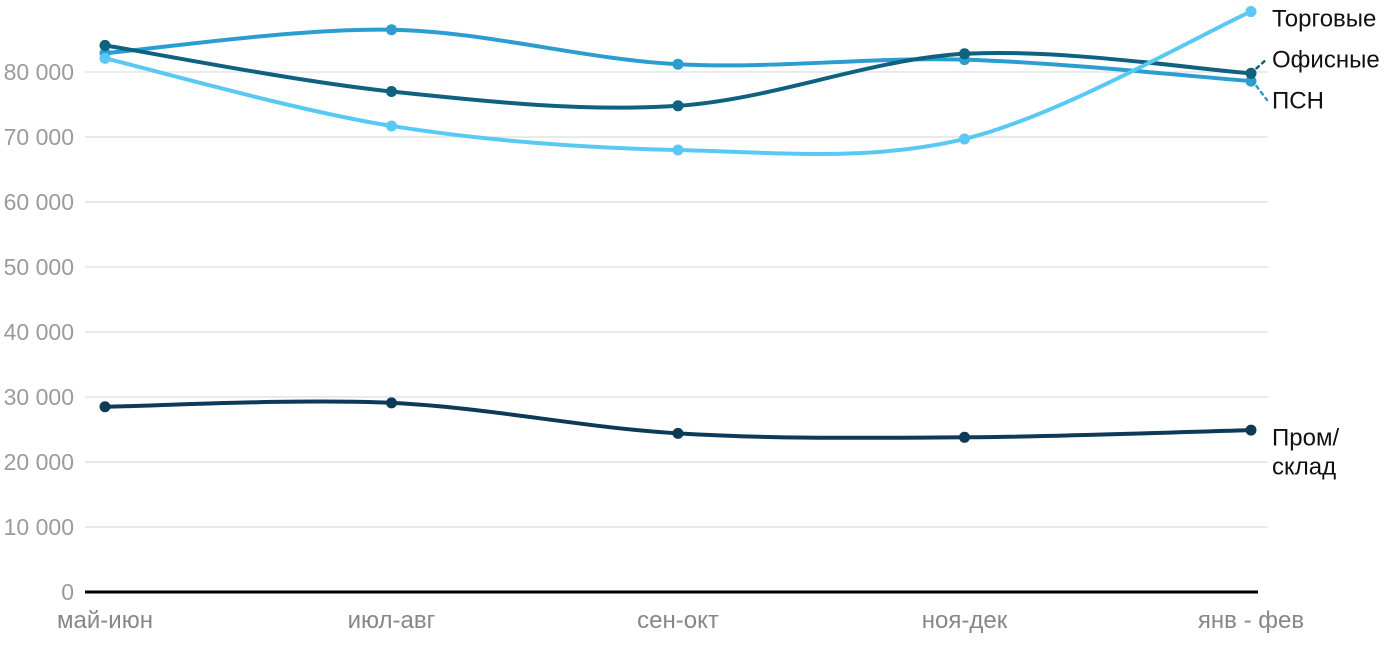 The width and height of the screenshot is (1400, 655). I want to click on x-axis-tick-label: сен-окт, so click(678, 620).